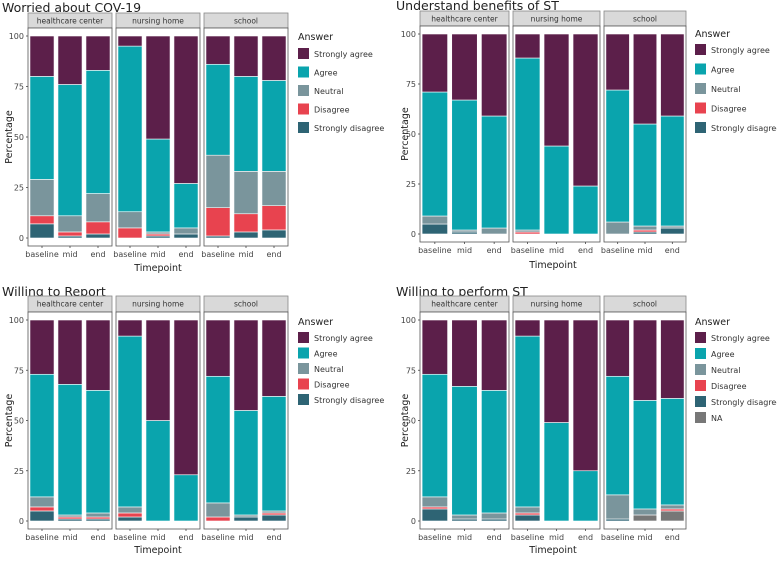 The image size is (777, 562). Describe the element at coordinates (717, 418) in the screenshot. I see `legend-label: NA` at that location.